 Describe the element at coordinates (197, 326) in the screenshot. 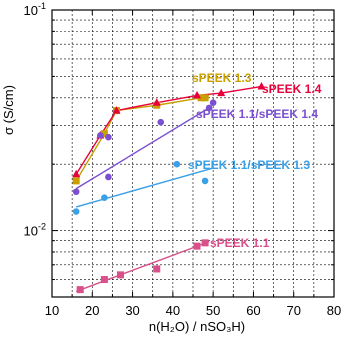

I see `x-axis-title: n(H₂O) / nSO₃H)` at that location.